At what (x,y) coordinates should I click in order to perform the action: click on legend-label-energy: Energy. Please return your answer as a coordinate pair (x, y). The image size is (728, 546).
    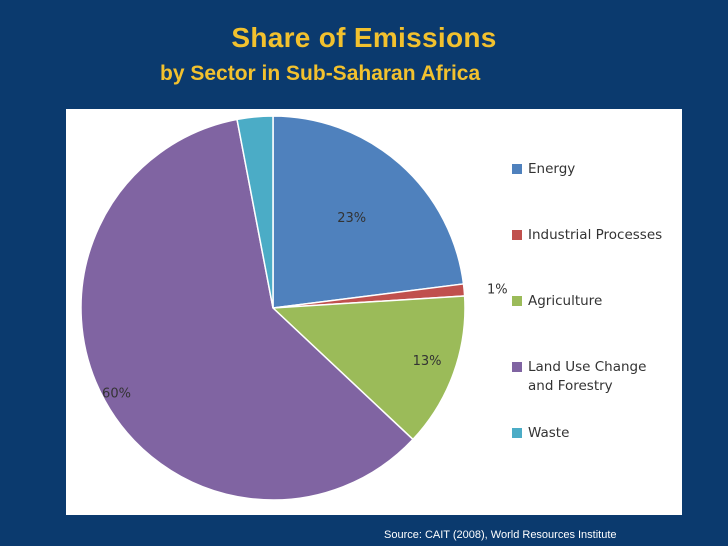
    Looking at the image, I should click on (551, 169).